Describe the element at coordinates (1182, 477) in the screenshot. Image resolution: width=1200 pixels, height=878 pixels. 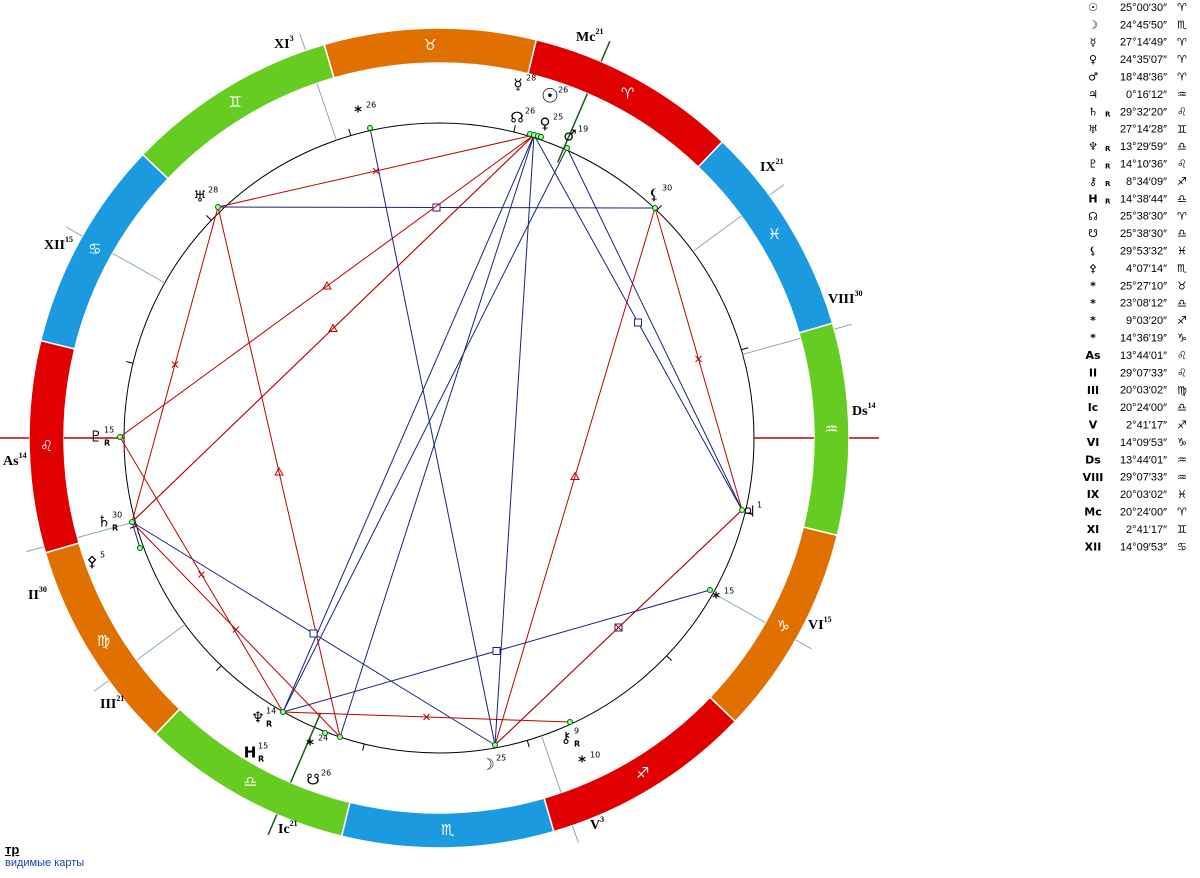
I see `table-sign: ♒` at that location.